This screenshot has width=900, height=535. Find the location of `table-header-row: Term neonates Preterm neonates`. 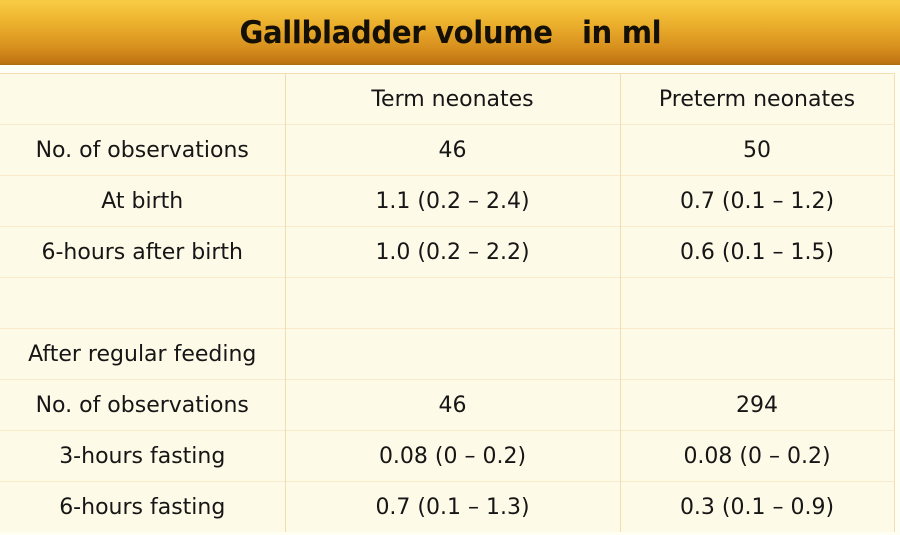

table-header-row: Term neonates Preterm neonates is located at coordinates (447, 99).